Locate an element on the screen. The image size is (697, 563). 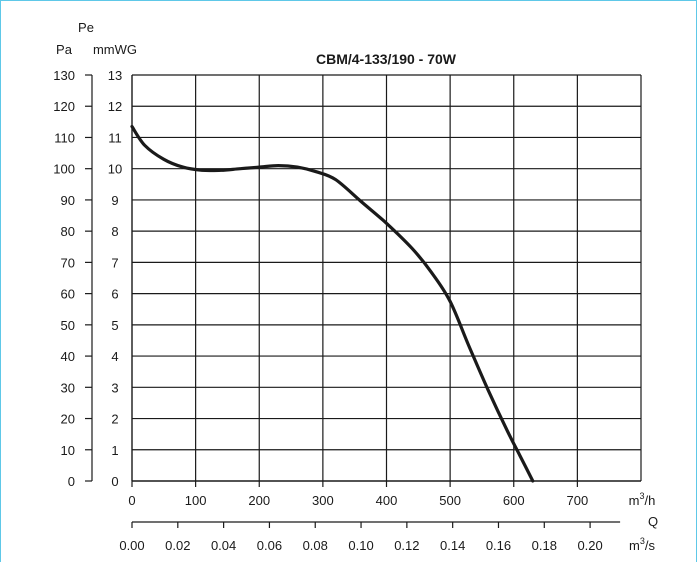
pa-tick-label: 110 is located at coordinates (64, 137).